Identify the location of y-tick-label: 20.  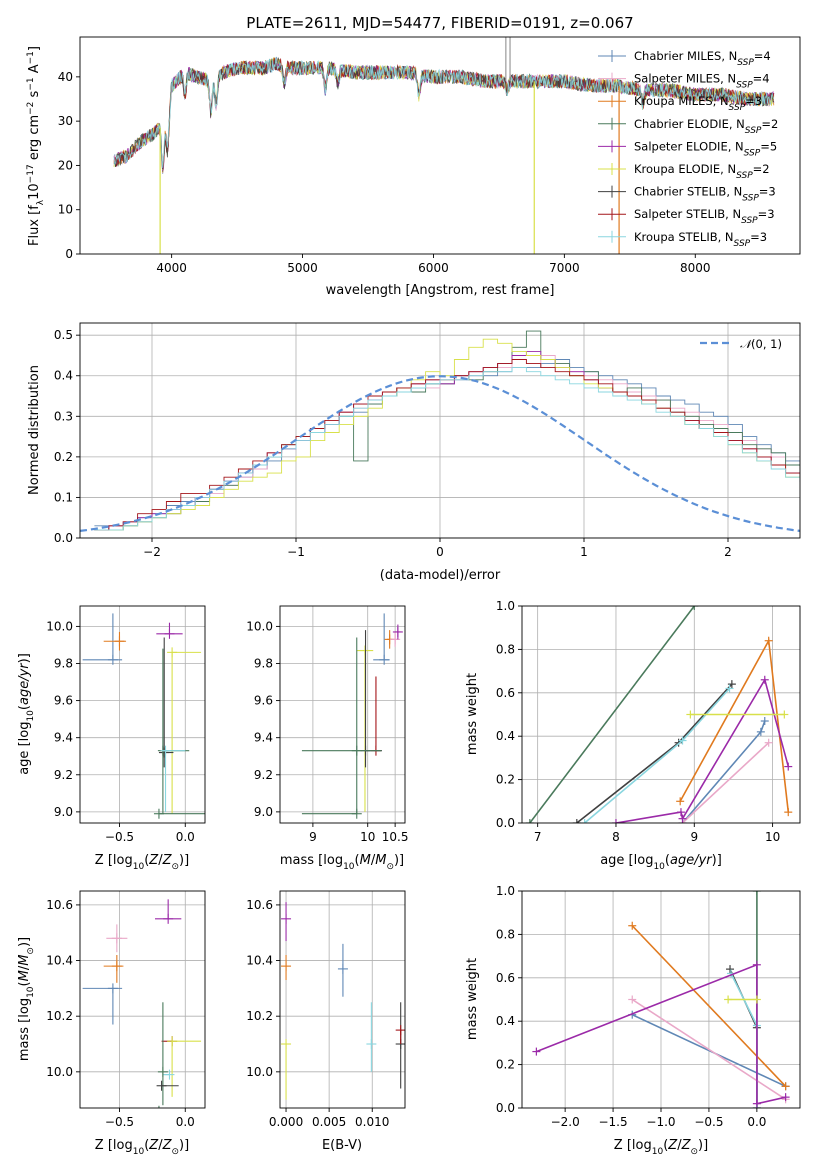
(65, 165).